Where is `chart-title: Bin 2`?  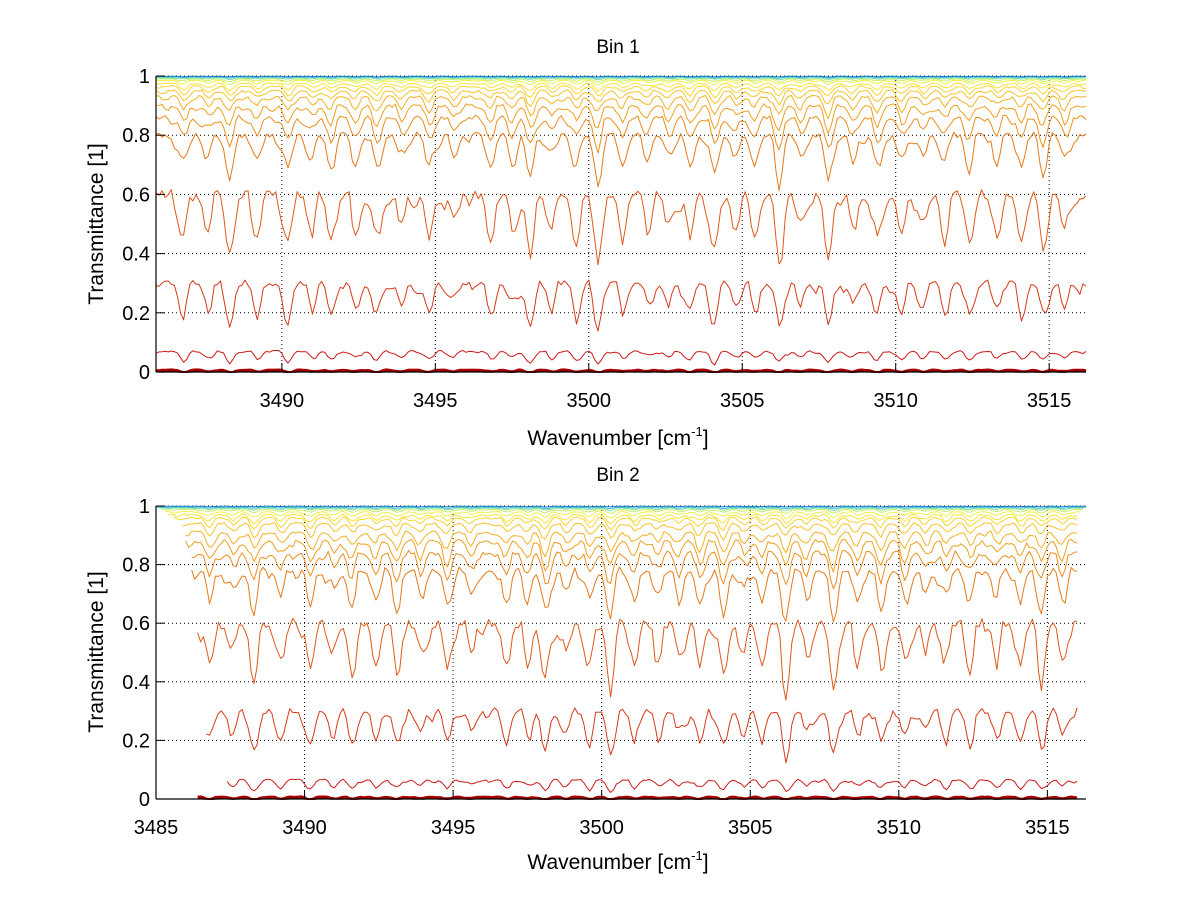
chart-title: Bin 2 is located at coordinates (617, 475).